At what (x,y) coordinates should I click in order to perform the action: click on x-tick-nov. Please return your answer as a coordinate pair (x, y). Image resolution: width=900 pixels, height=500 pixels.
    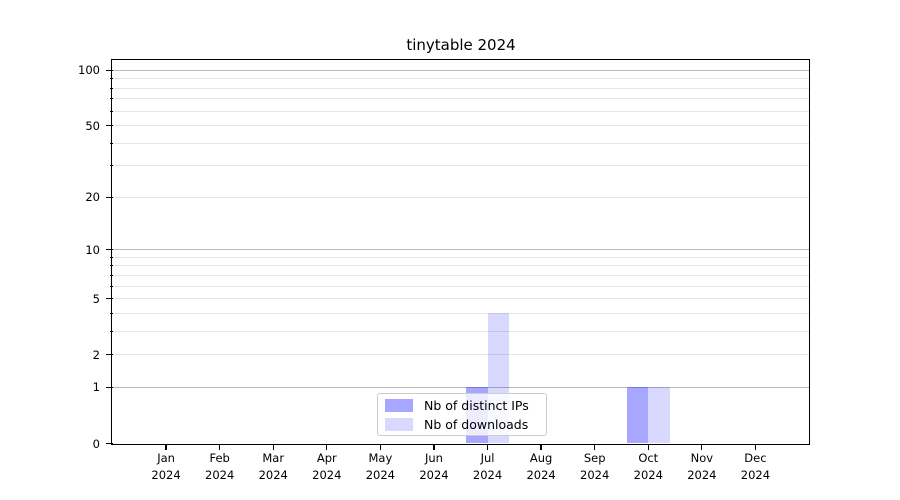
    Looking at the image, I should click on (702, 447).